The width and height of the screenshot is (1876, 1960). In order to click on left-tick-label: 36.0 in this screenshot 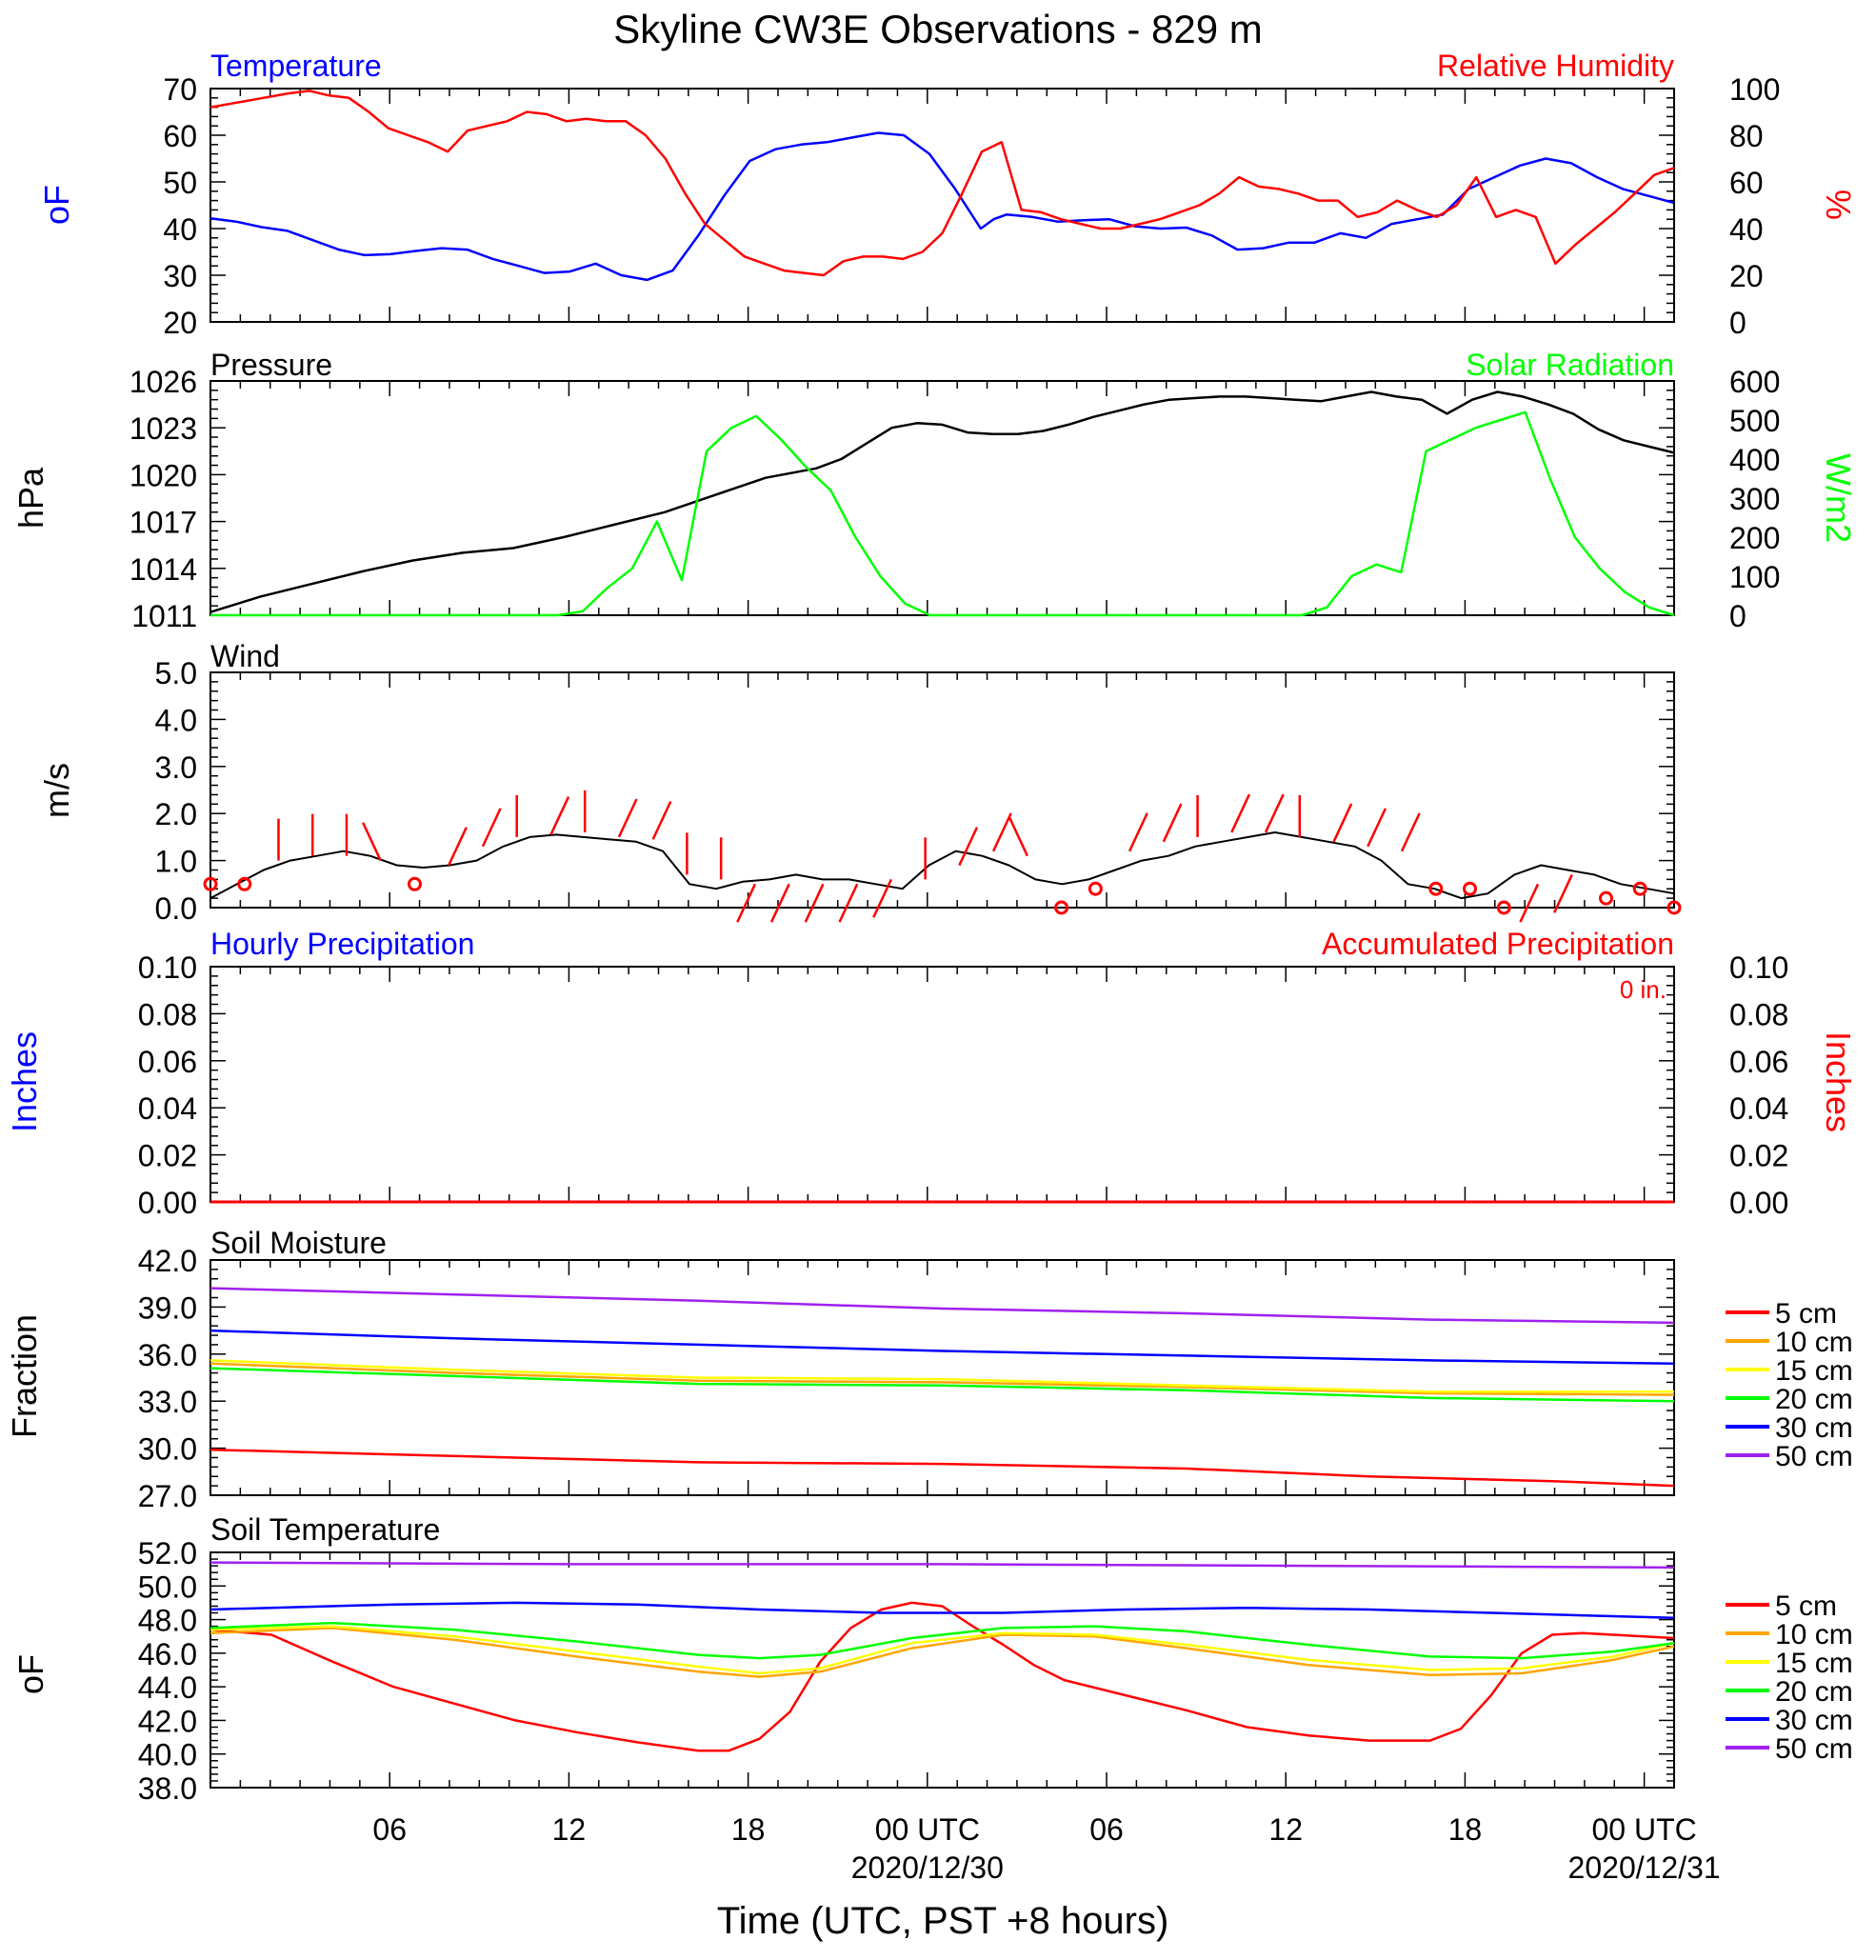, I will do `click(167, 1355)`.